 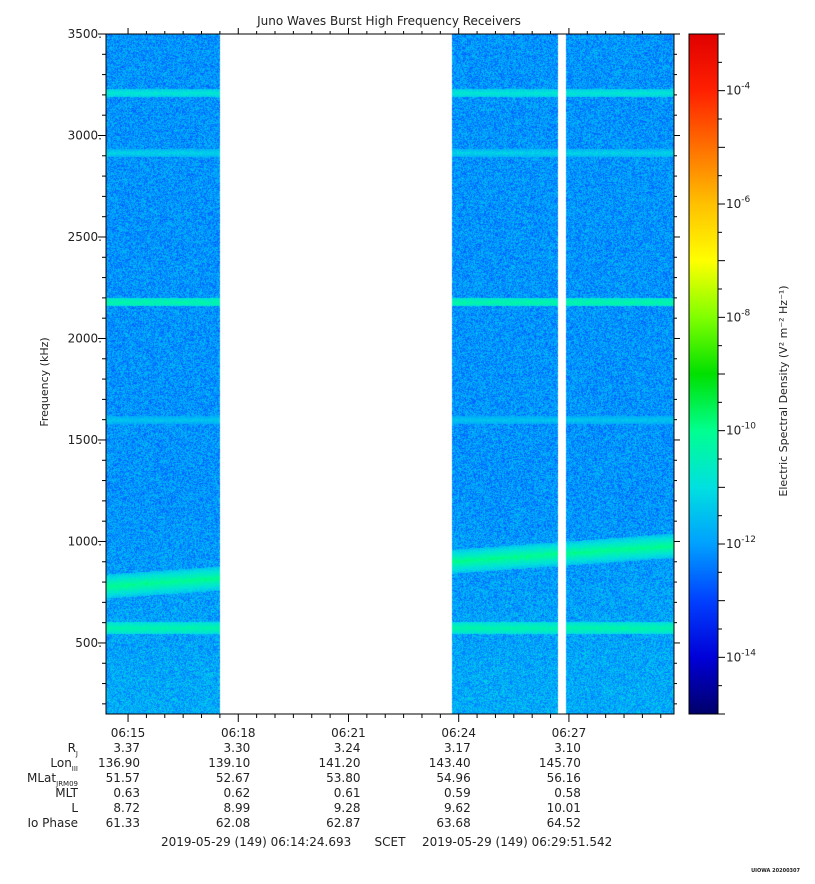 I want to click on ephemeris-value: 8.99, so click(x=237, y=808).